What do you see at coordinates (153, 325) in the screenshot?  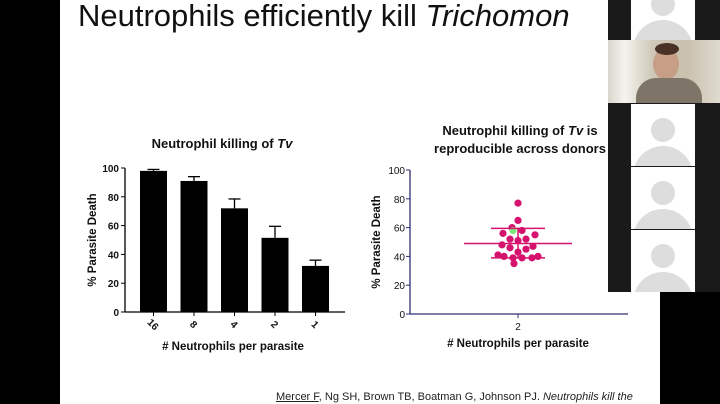 I see `x-tick-label: 16` at bounding box center [153, 325].